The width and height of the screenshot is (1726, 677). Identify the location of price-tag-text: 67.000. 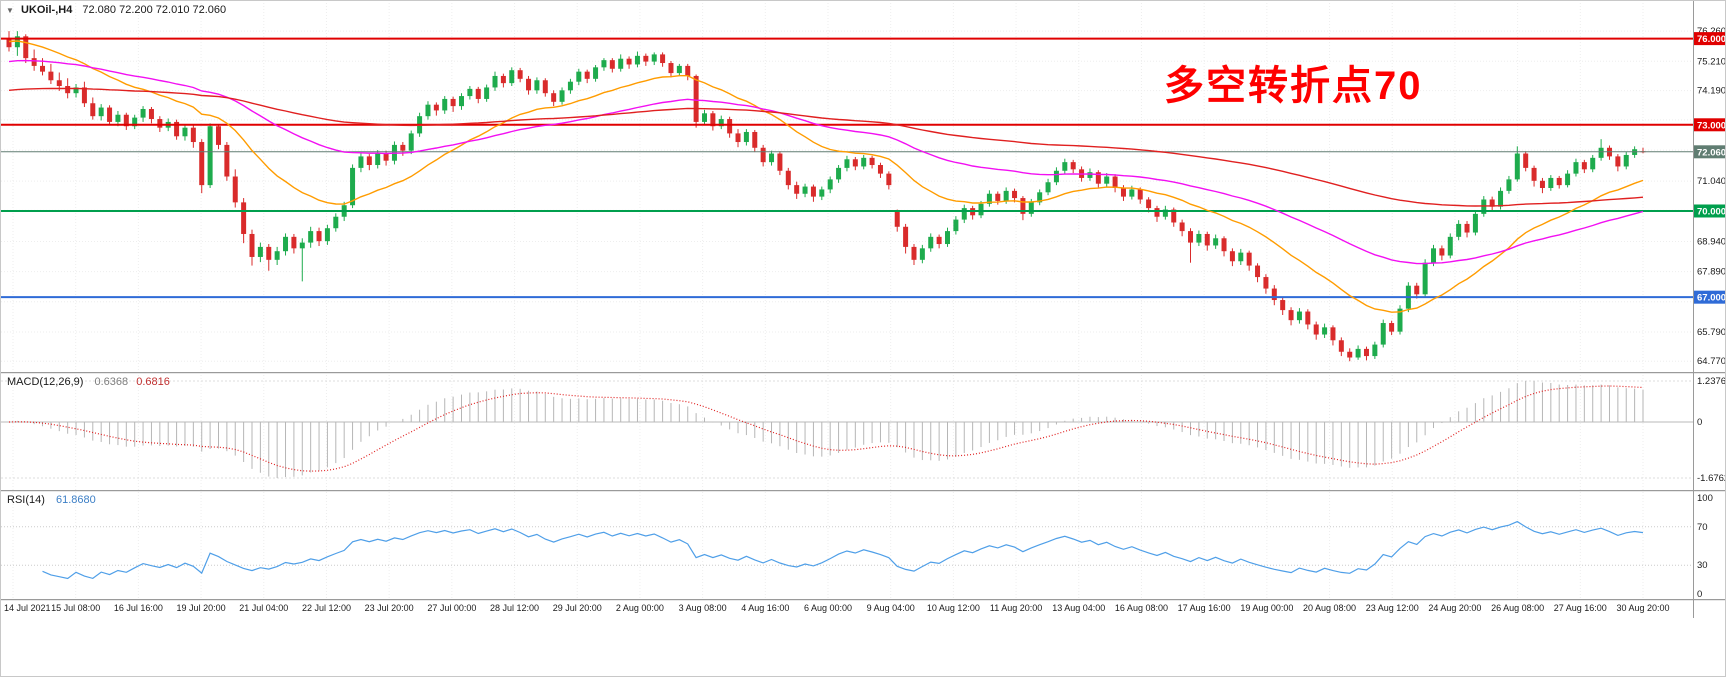
(1711, 298).